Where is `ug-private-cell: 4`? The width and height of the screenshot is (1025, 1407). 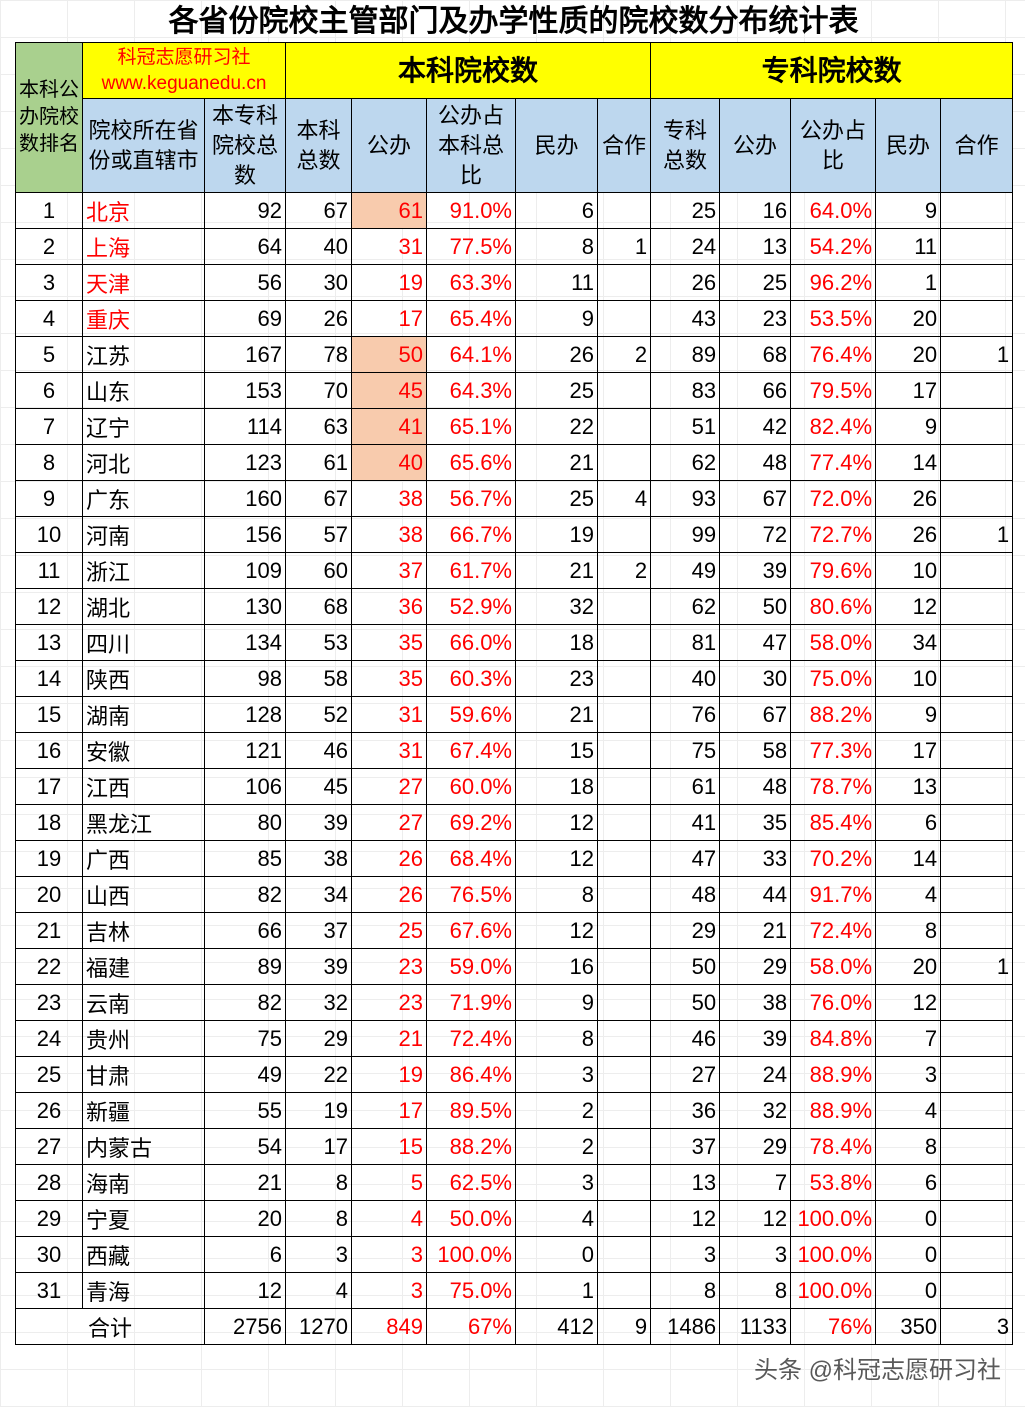
ug-private-cell: 4 is located at coordinates (556, 1218).